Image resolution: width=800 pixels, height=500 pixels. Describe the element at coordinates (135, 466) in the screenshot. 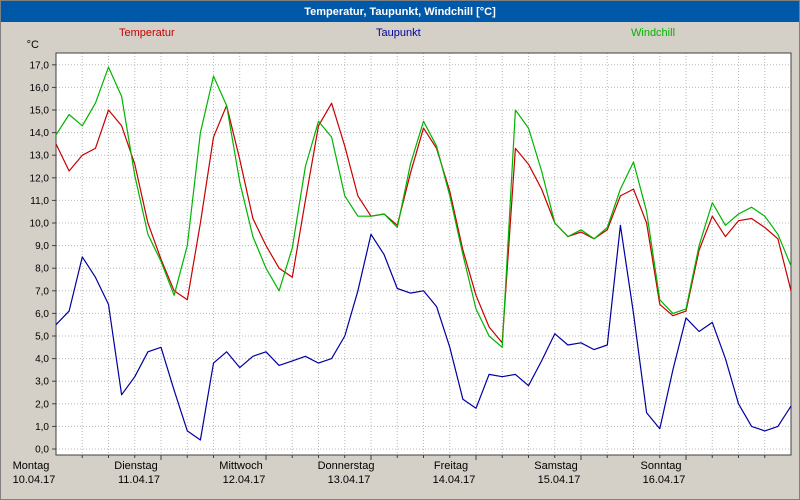

I see `x-day-label: Dienstag` at that location.